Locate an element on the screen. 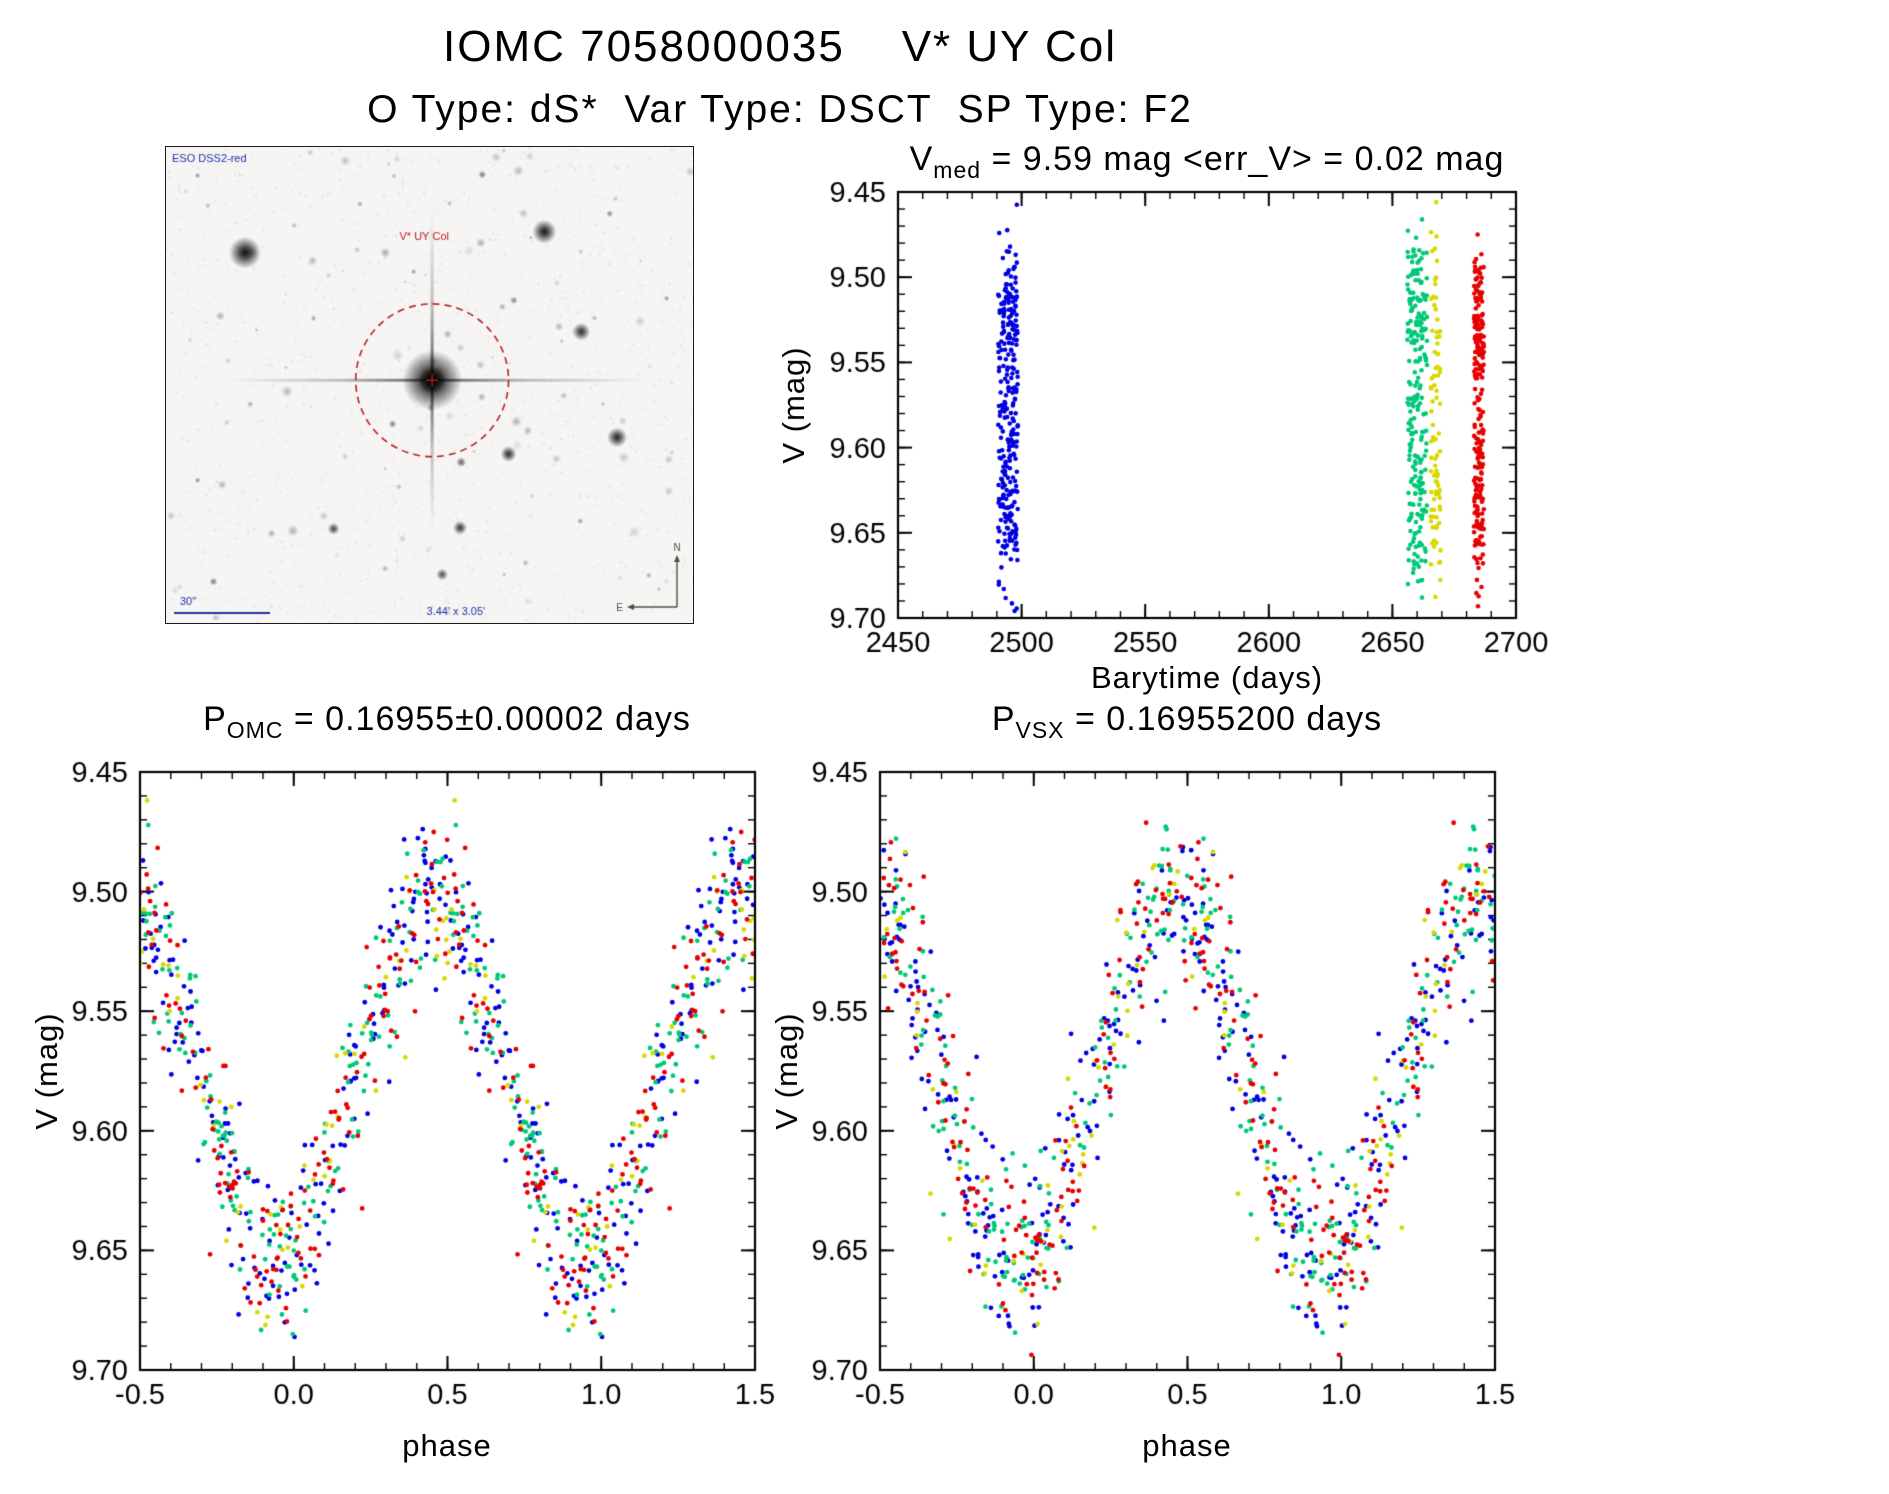  vmed-prefix: V is located at coordinates (921, 159).